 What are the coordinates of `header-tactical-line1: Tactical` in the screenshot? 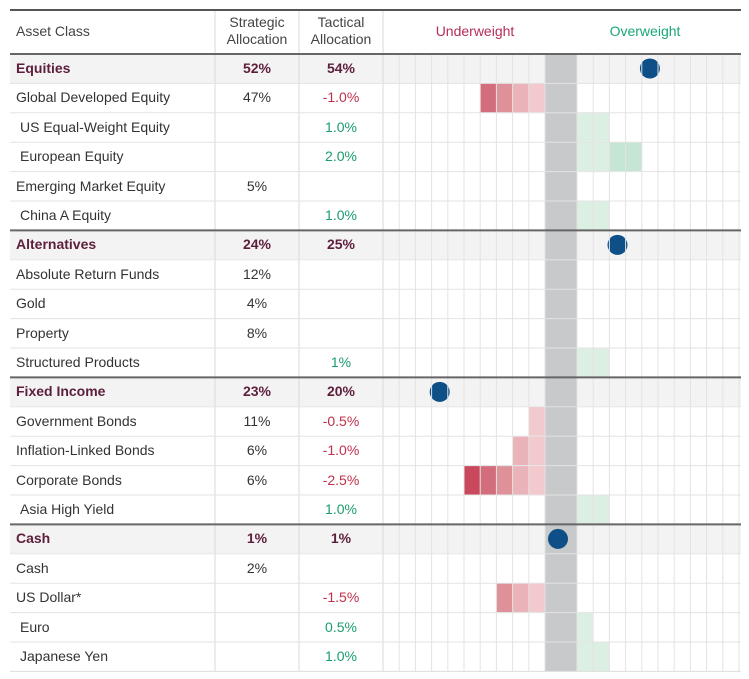 It's located at (341, 22).